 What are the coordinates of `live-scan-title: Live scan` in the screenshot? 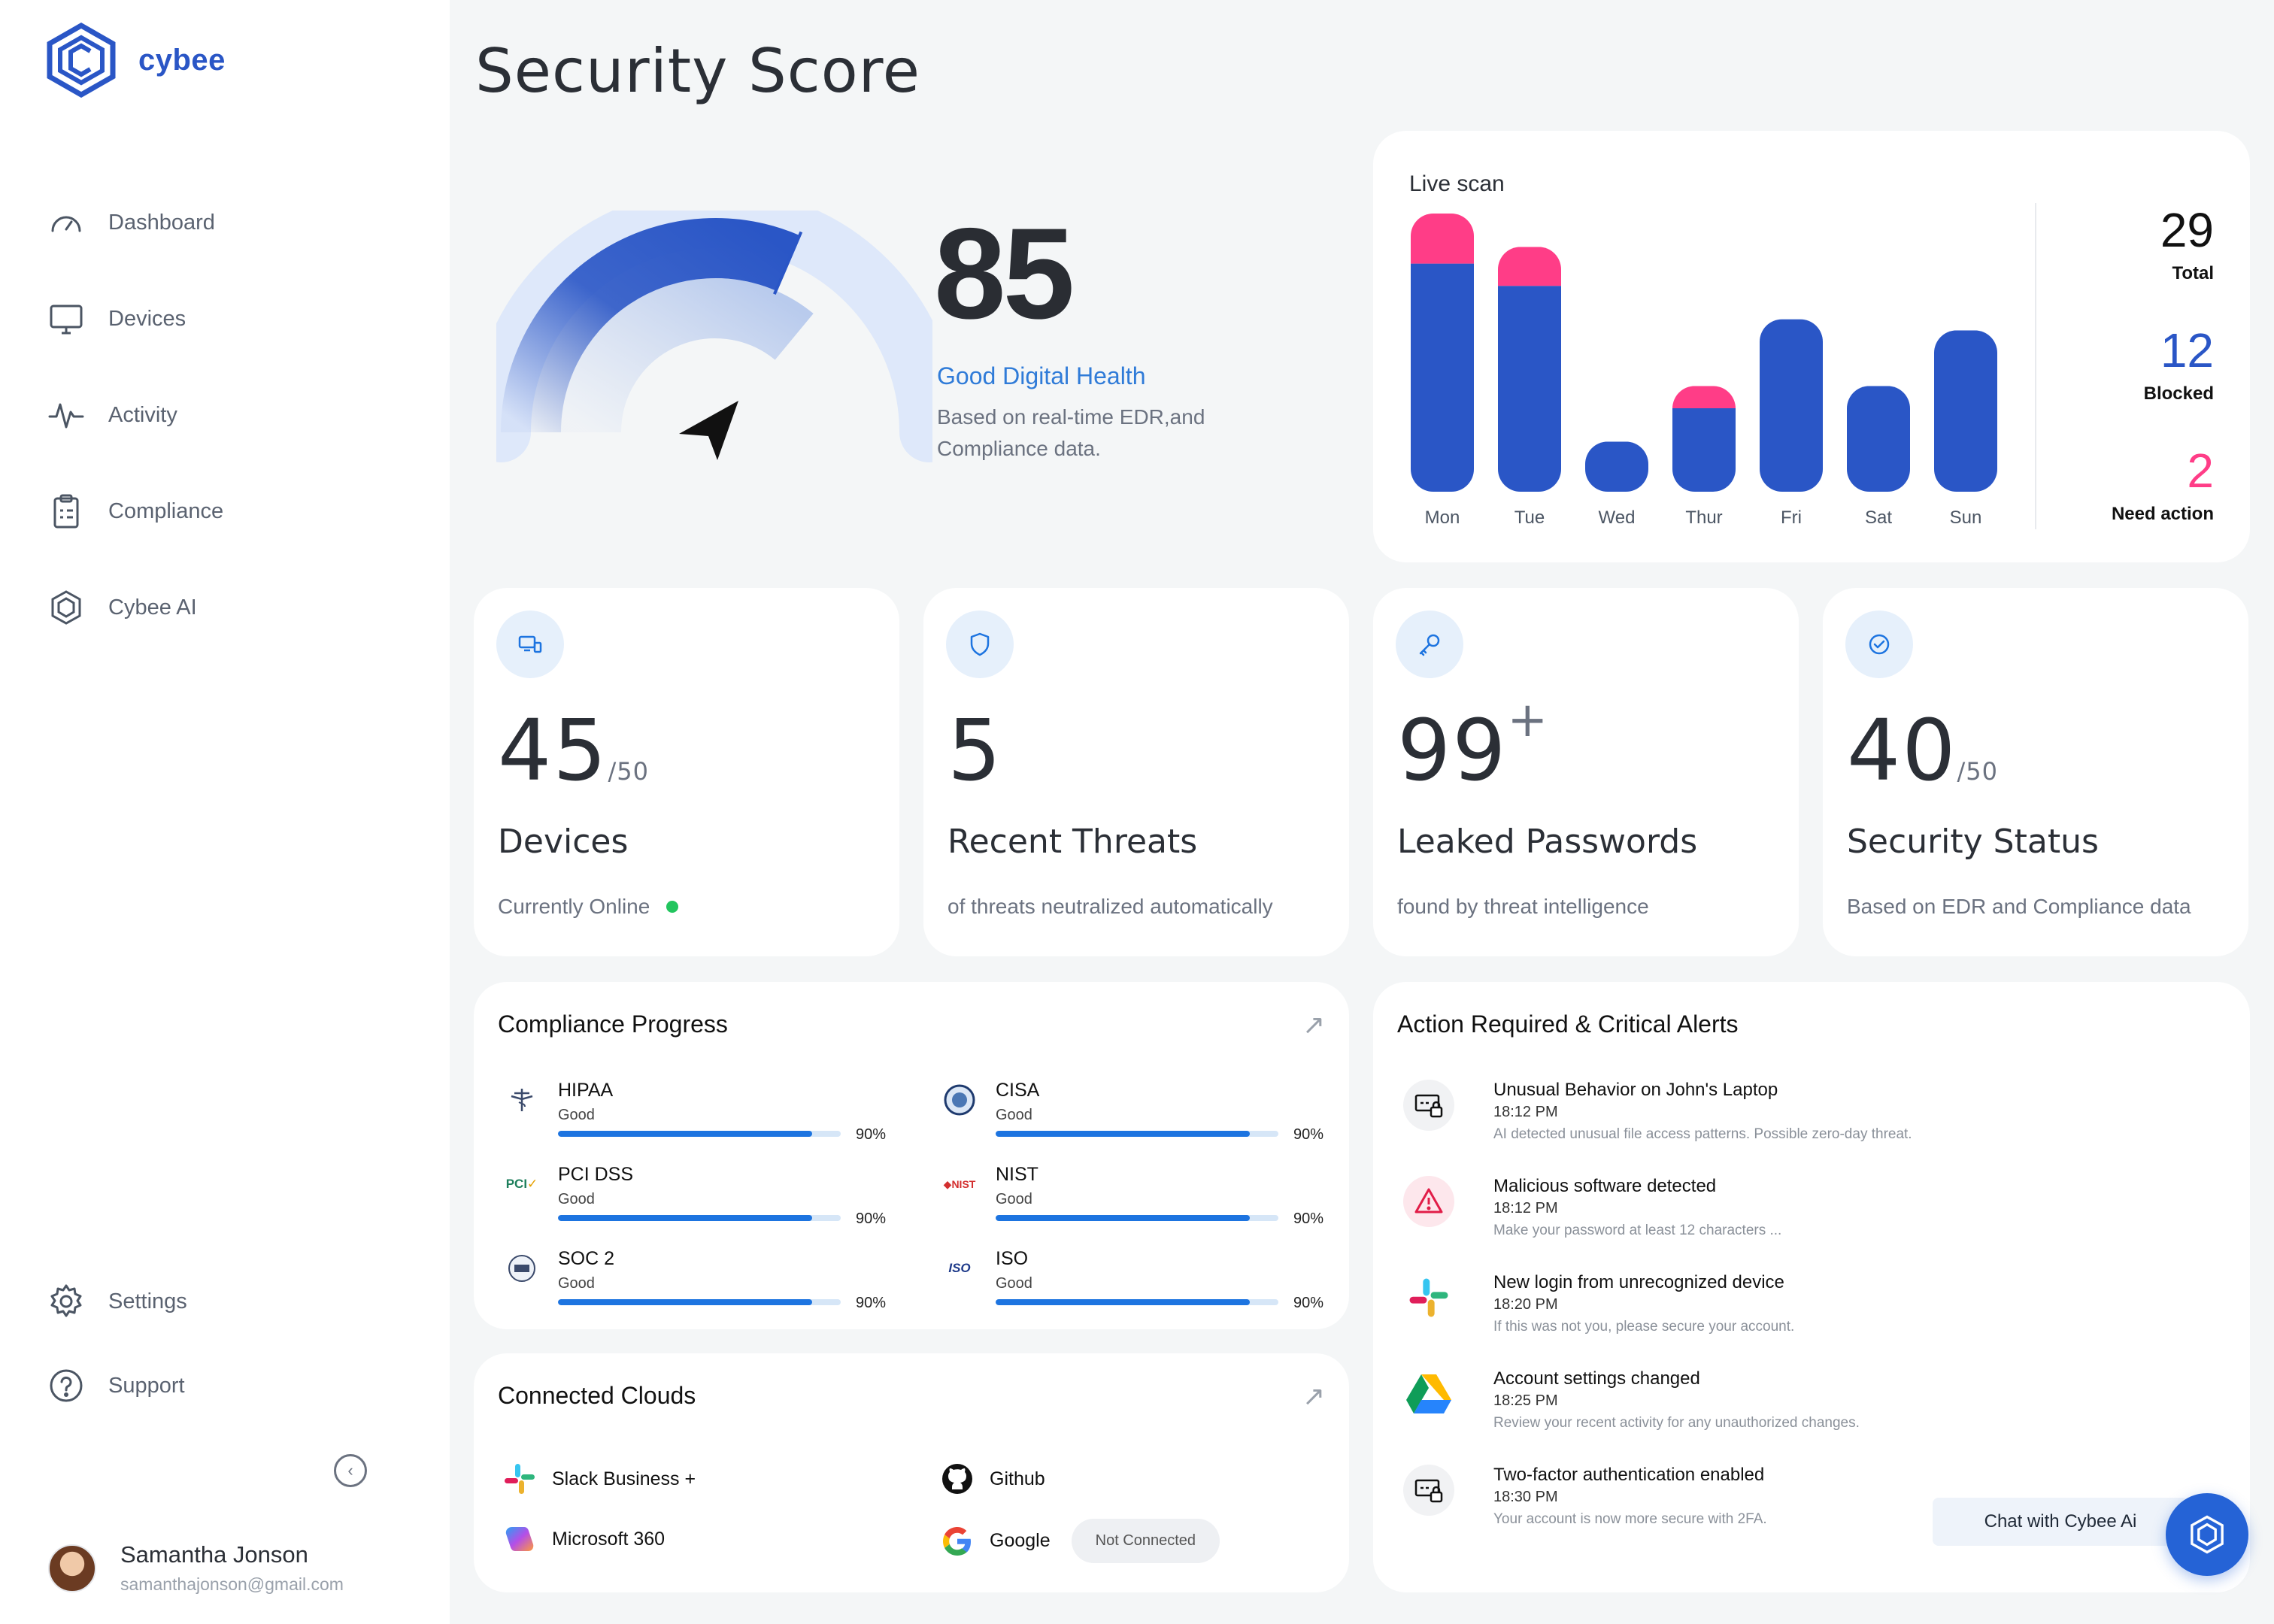 It's located at (1457, 183).